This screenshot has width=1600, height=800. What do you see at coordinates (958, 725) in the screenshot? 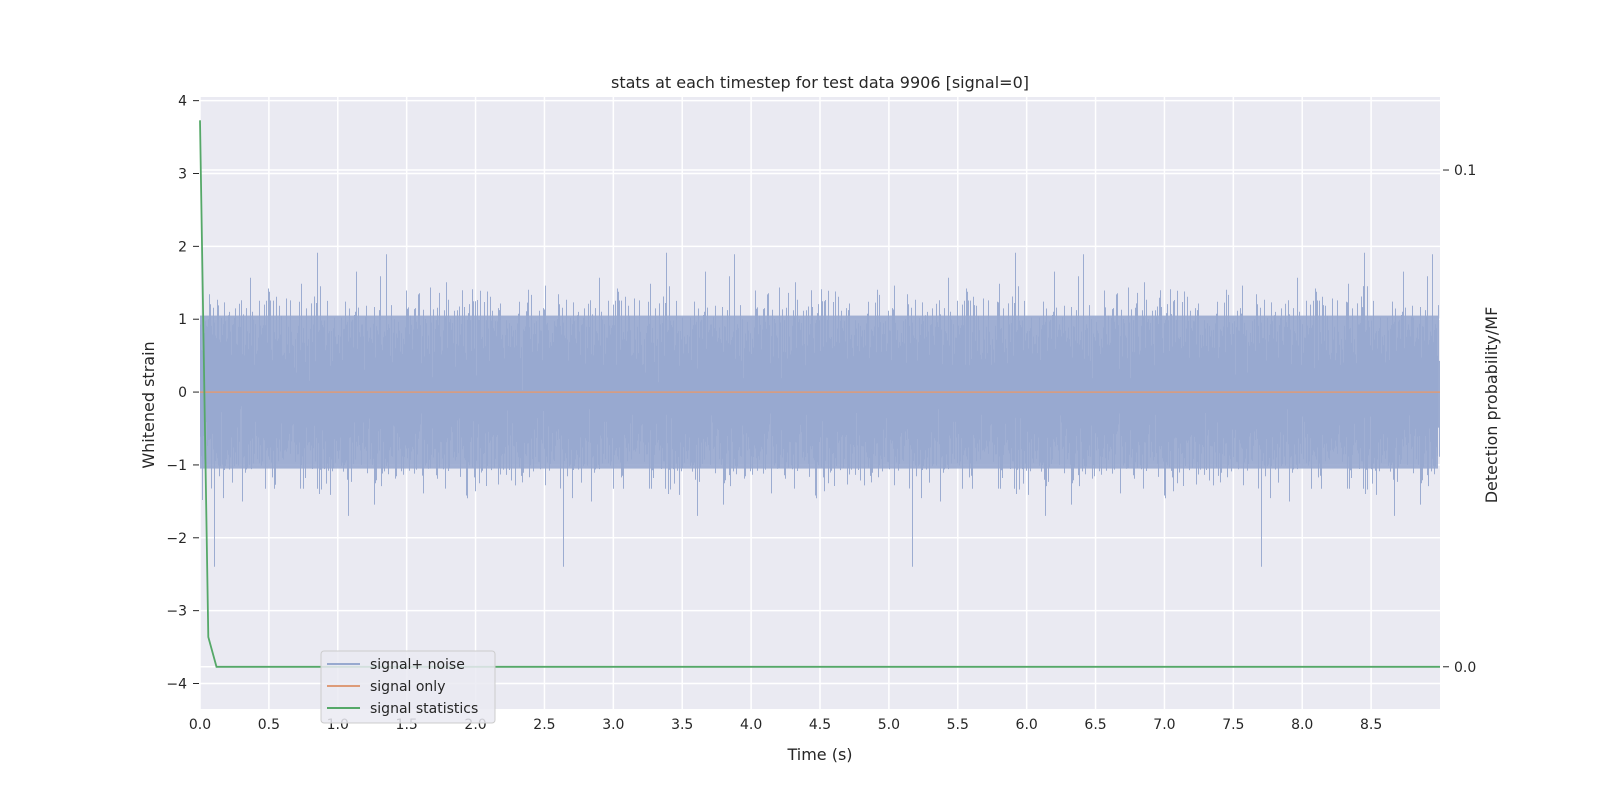
I see `x-tick-label: 5.5` at bounding box center [958, 725].